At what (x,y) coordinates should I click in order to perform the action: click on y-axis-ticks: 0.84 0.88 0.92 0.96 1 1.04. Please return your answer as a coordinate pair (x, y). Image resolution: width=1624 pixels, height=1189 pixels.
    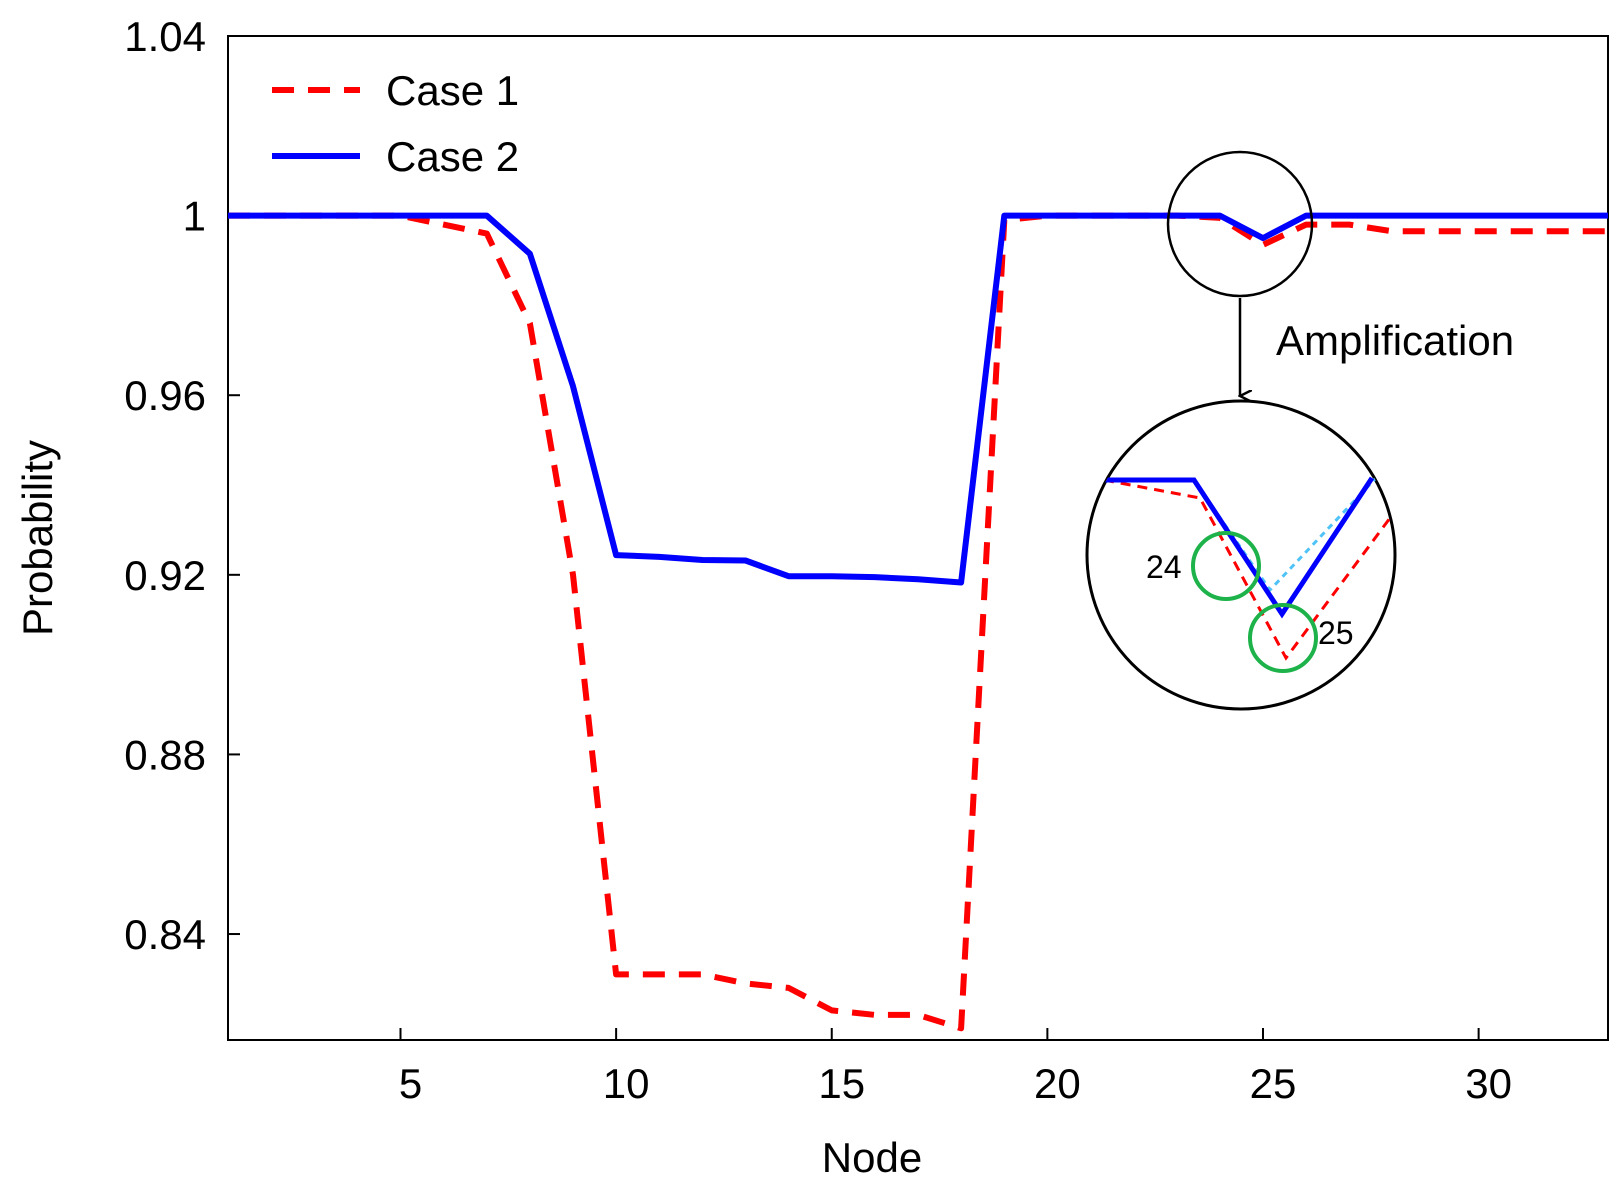
    Looking at the image, I should click on (182, 485).